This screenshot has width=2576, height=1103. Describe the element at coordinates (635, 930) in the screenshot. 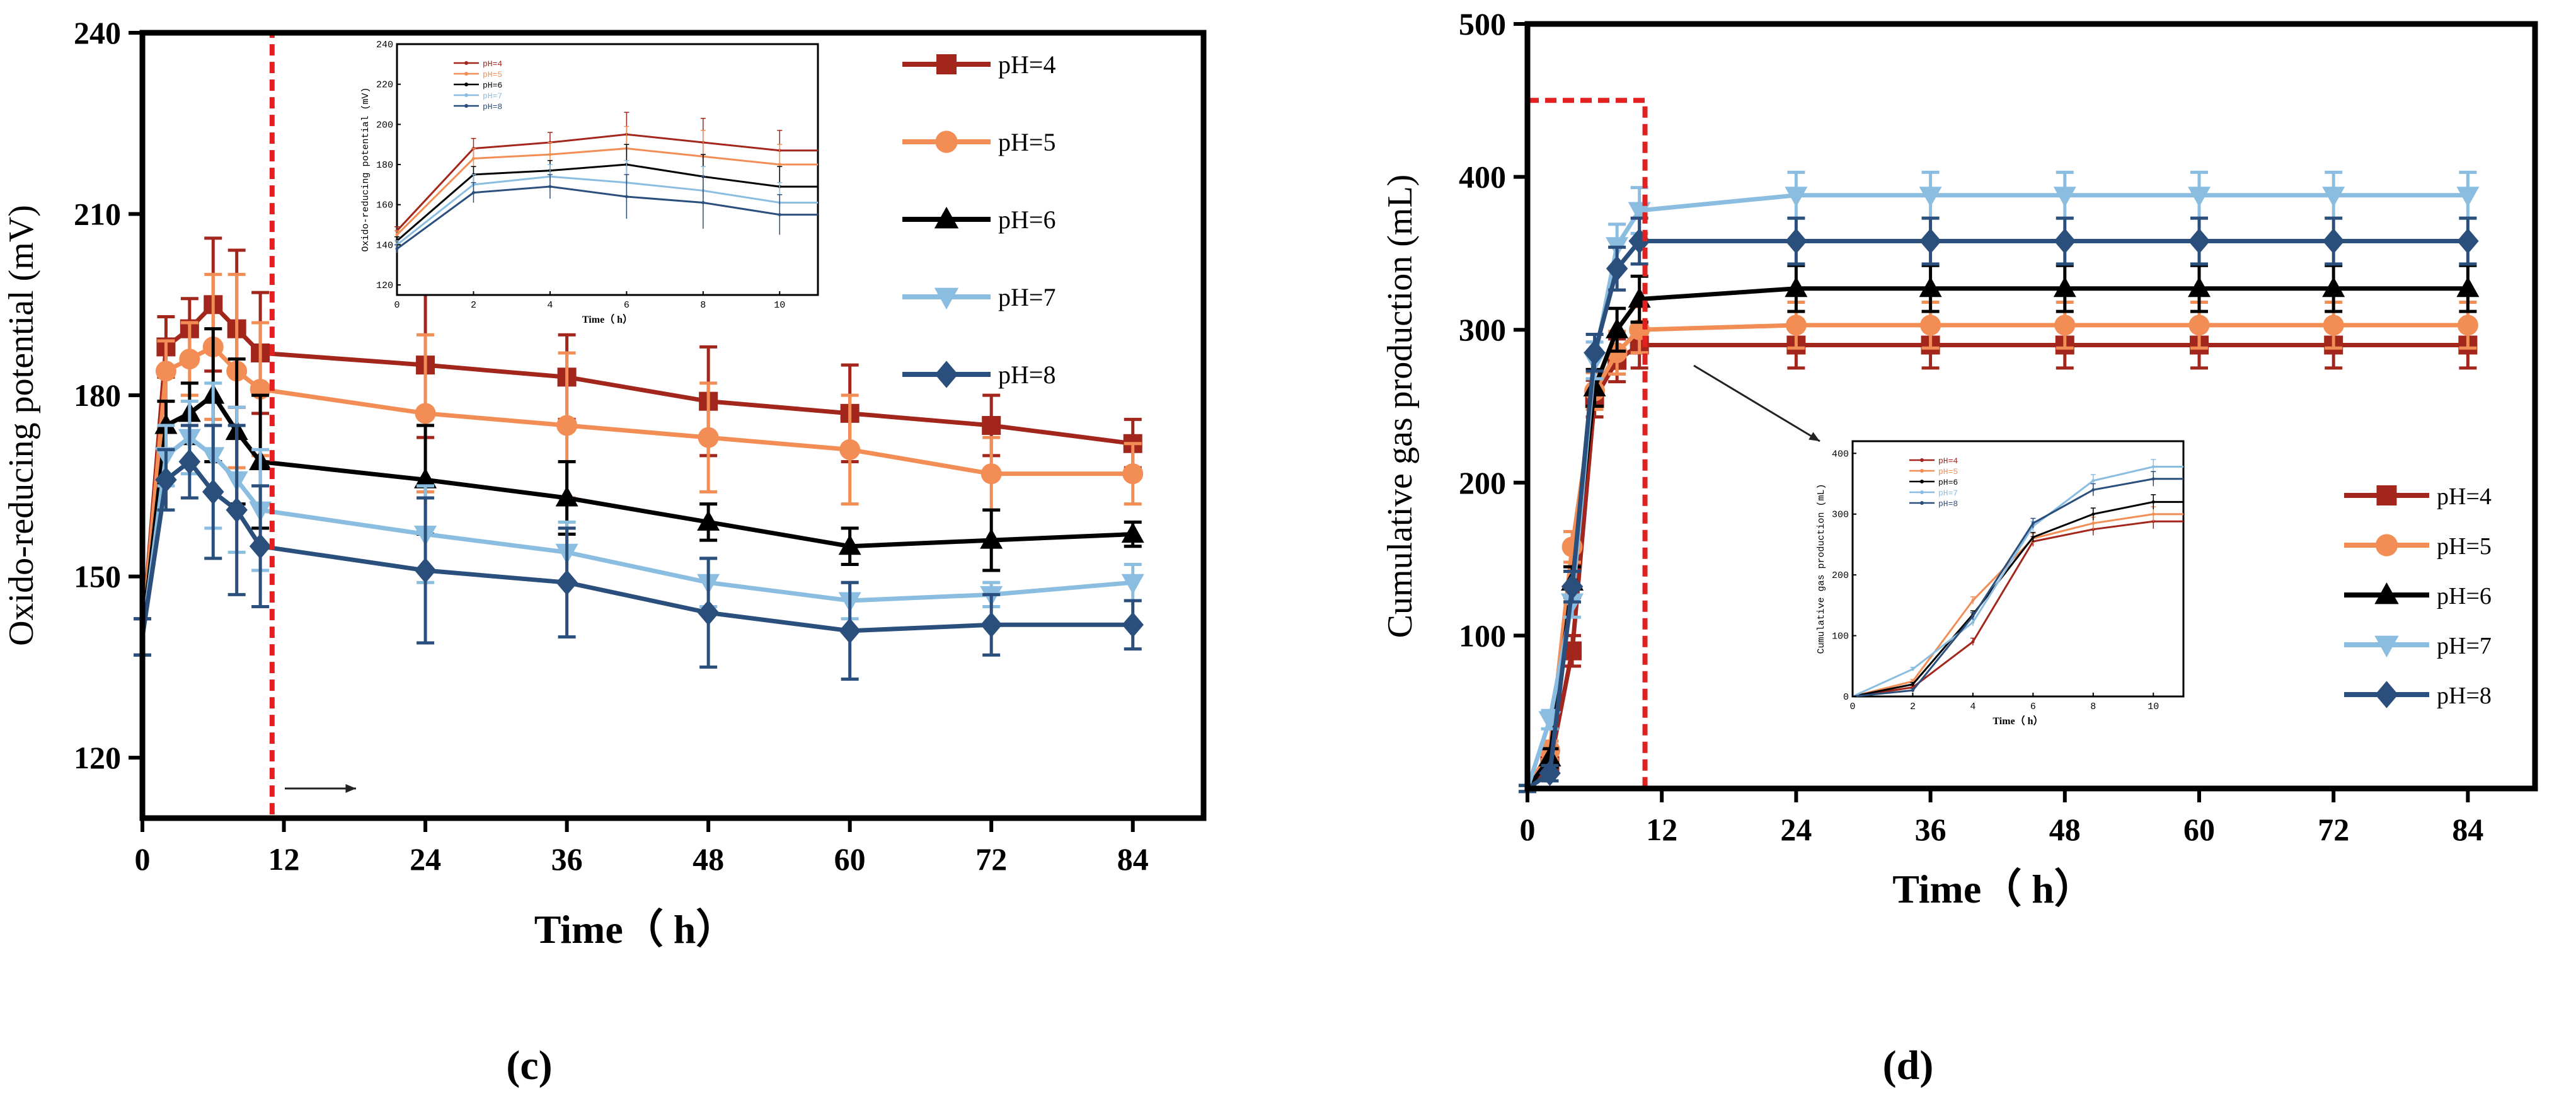

I see `x-axis-label: Time（ h）` at that location.